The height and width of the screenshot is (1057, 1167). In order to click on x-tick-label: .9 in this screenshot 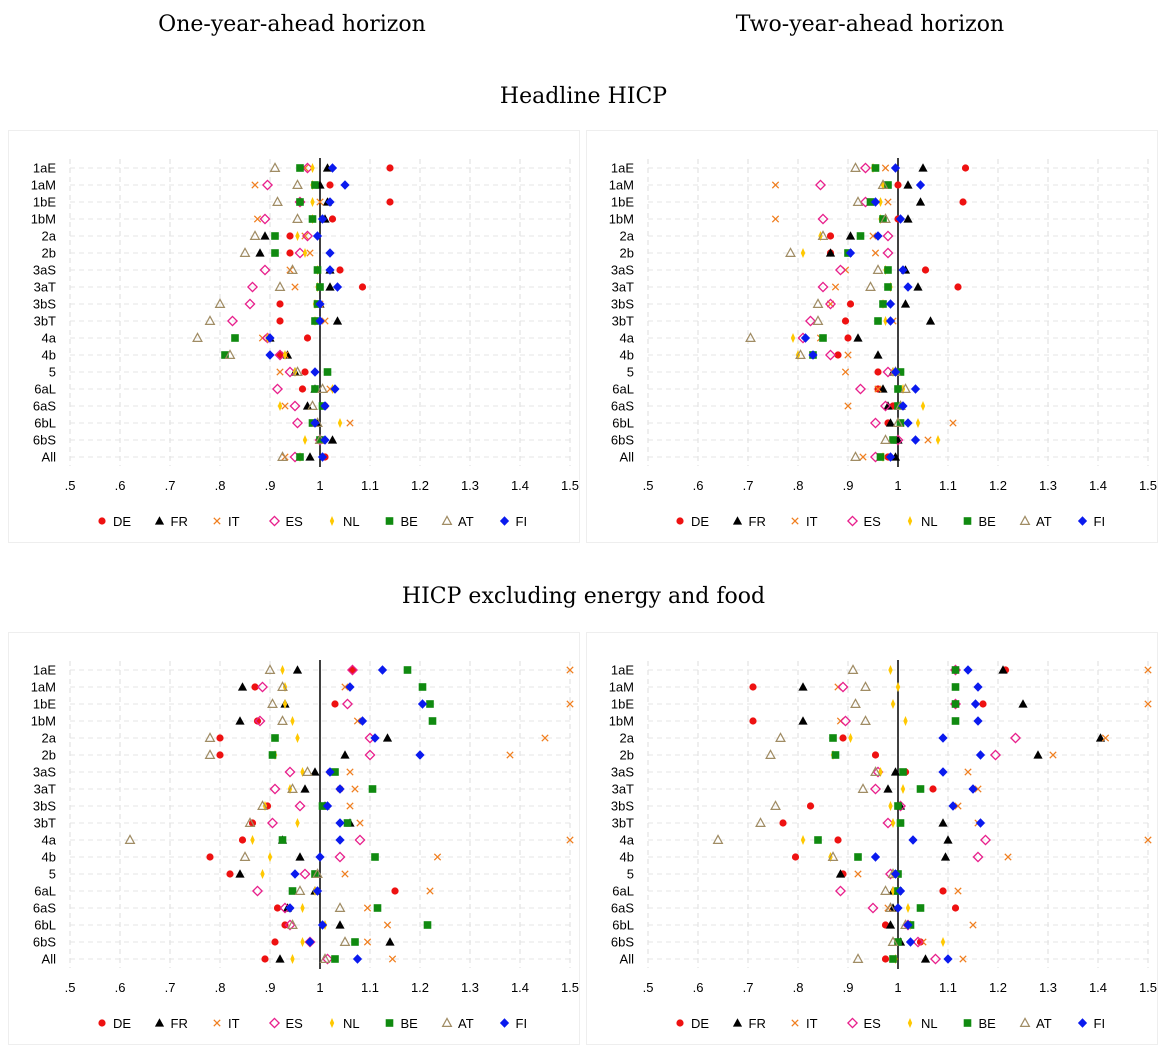, I will do `click(270, 485)`.